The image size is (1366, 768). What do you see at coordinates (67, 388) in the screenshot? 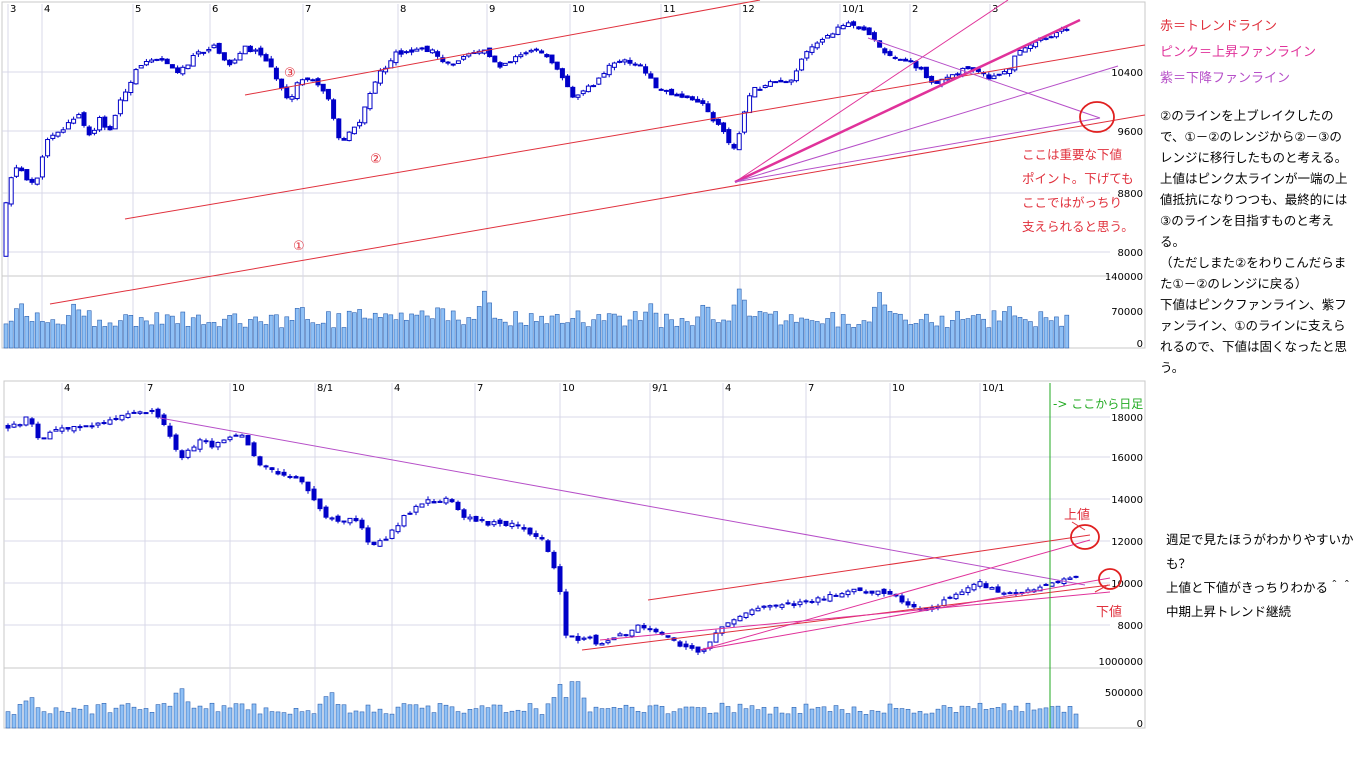
I see `x-tick-label: 4` at bounding box center [67, 388].